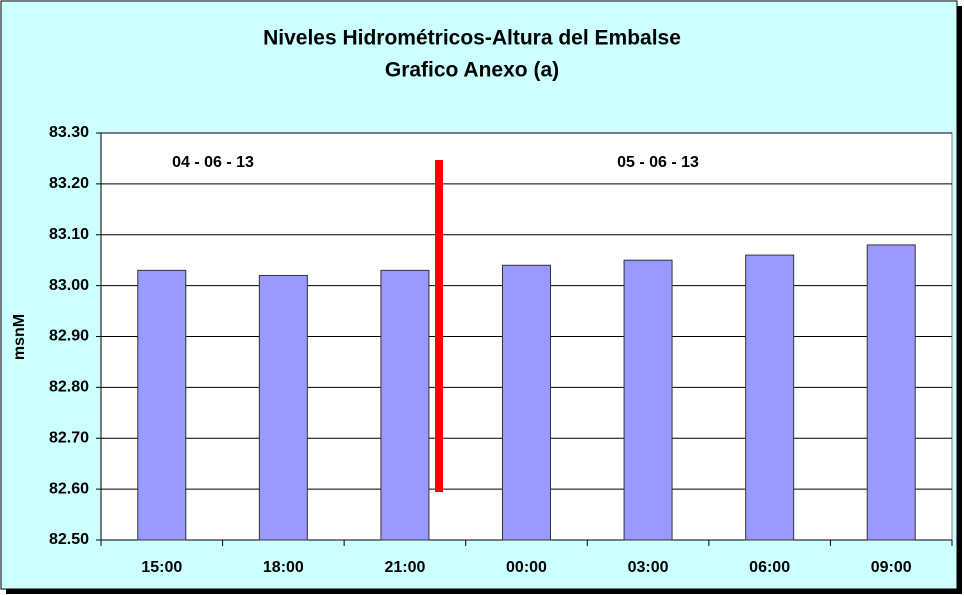 The width and height of the screenshot is (964, 596). I want to click on date-annotation: 04 - 06 - 13, so click(213, 162).